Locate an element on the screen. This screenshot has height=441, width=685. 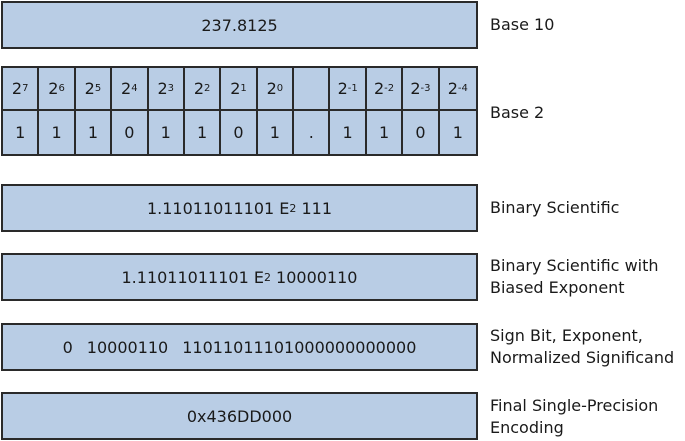
label: Base 2 is located at coordinates (517, 113).